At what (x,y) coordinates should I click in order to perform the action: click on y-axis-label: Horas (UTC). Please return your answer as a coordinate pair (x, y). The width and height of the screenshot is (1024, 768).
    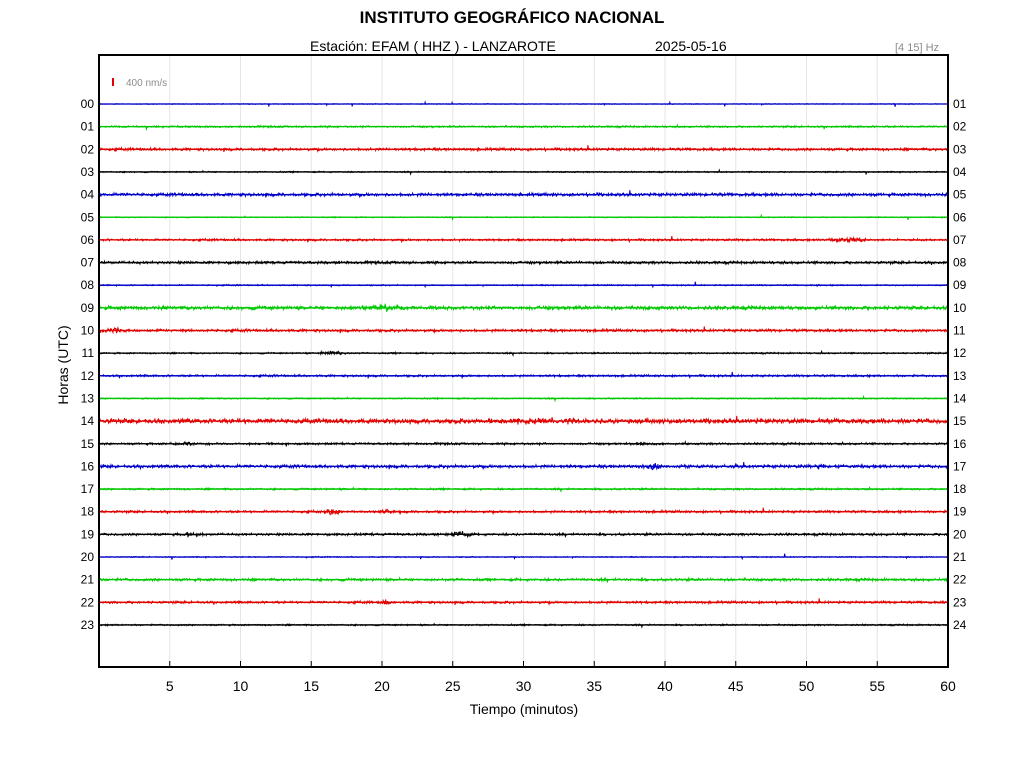
    Looking at the image, I should click on (63, 364).